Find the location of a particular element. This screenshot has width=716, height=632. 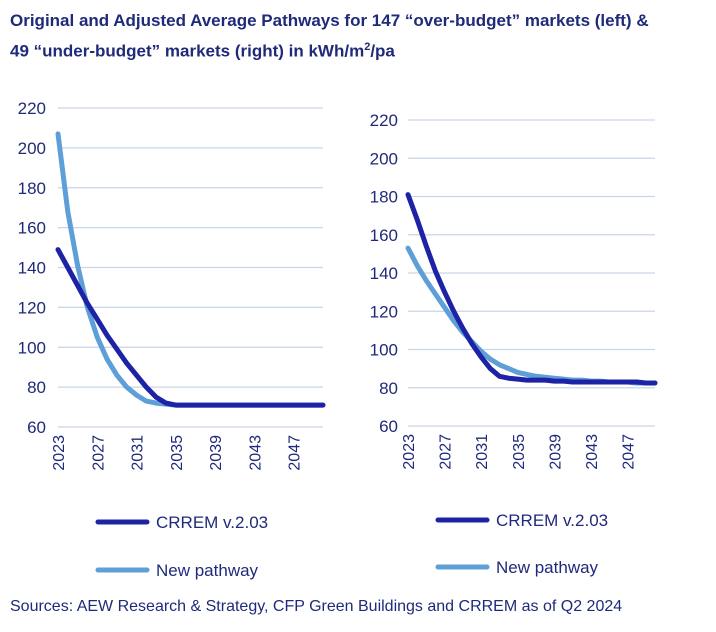

title-line-2-unit: /pa is located at coordinates (382, 51).